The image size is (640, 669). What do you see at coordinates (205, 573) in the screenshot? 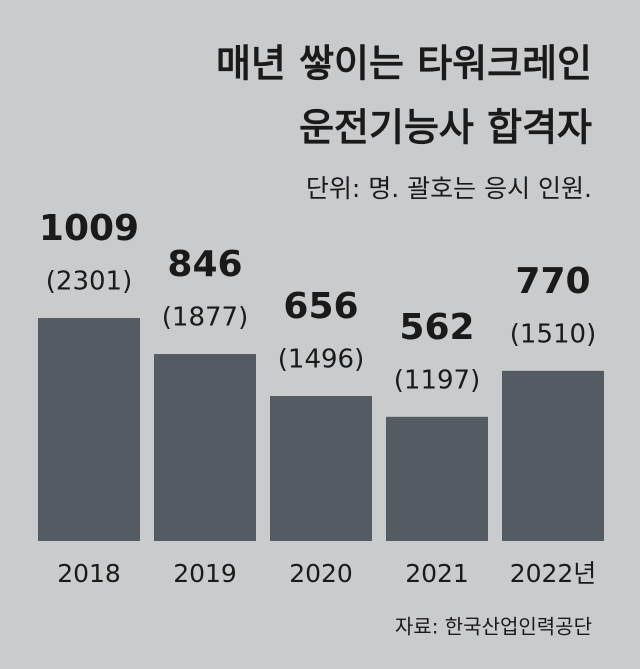
I see `x-tick-label: 2019` at bounding box center [205, 573].